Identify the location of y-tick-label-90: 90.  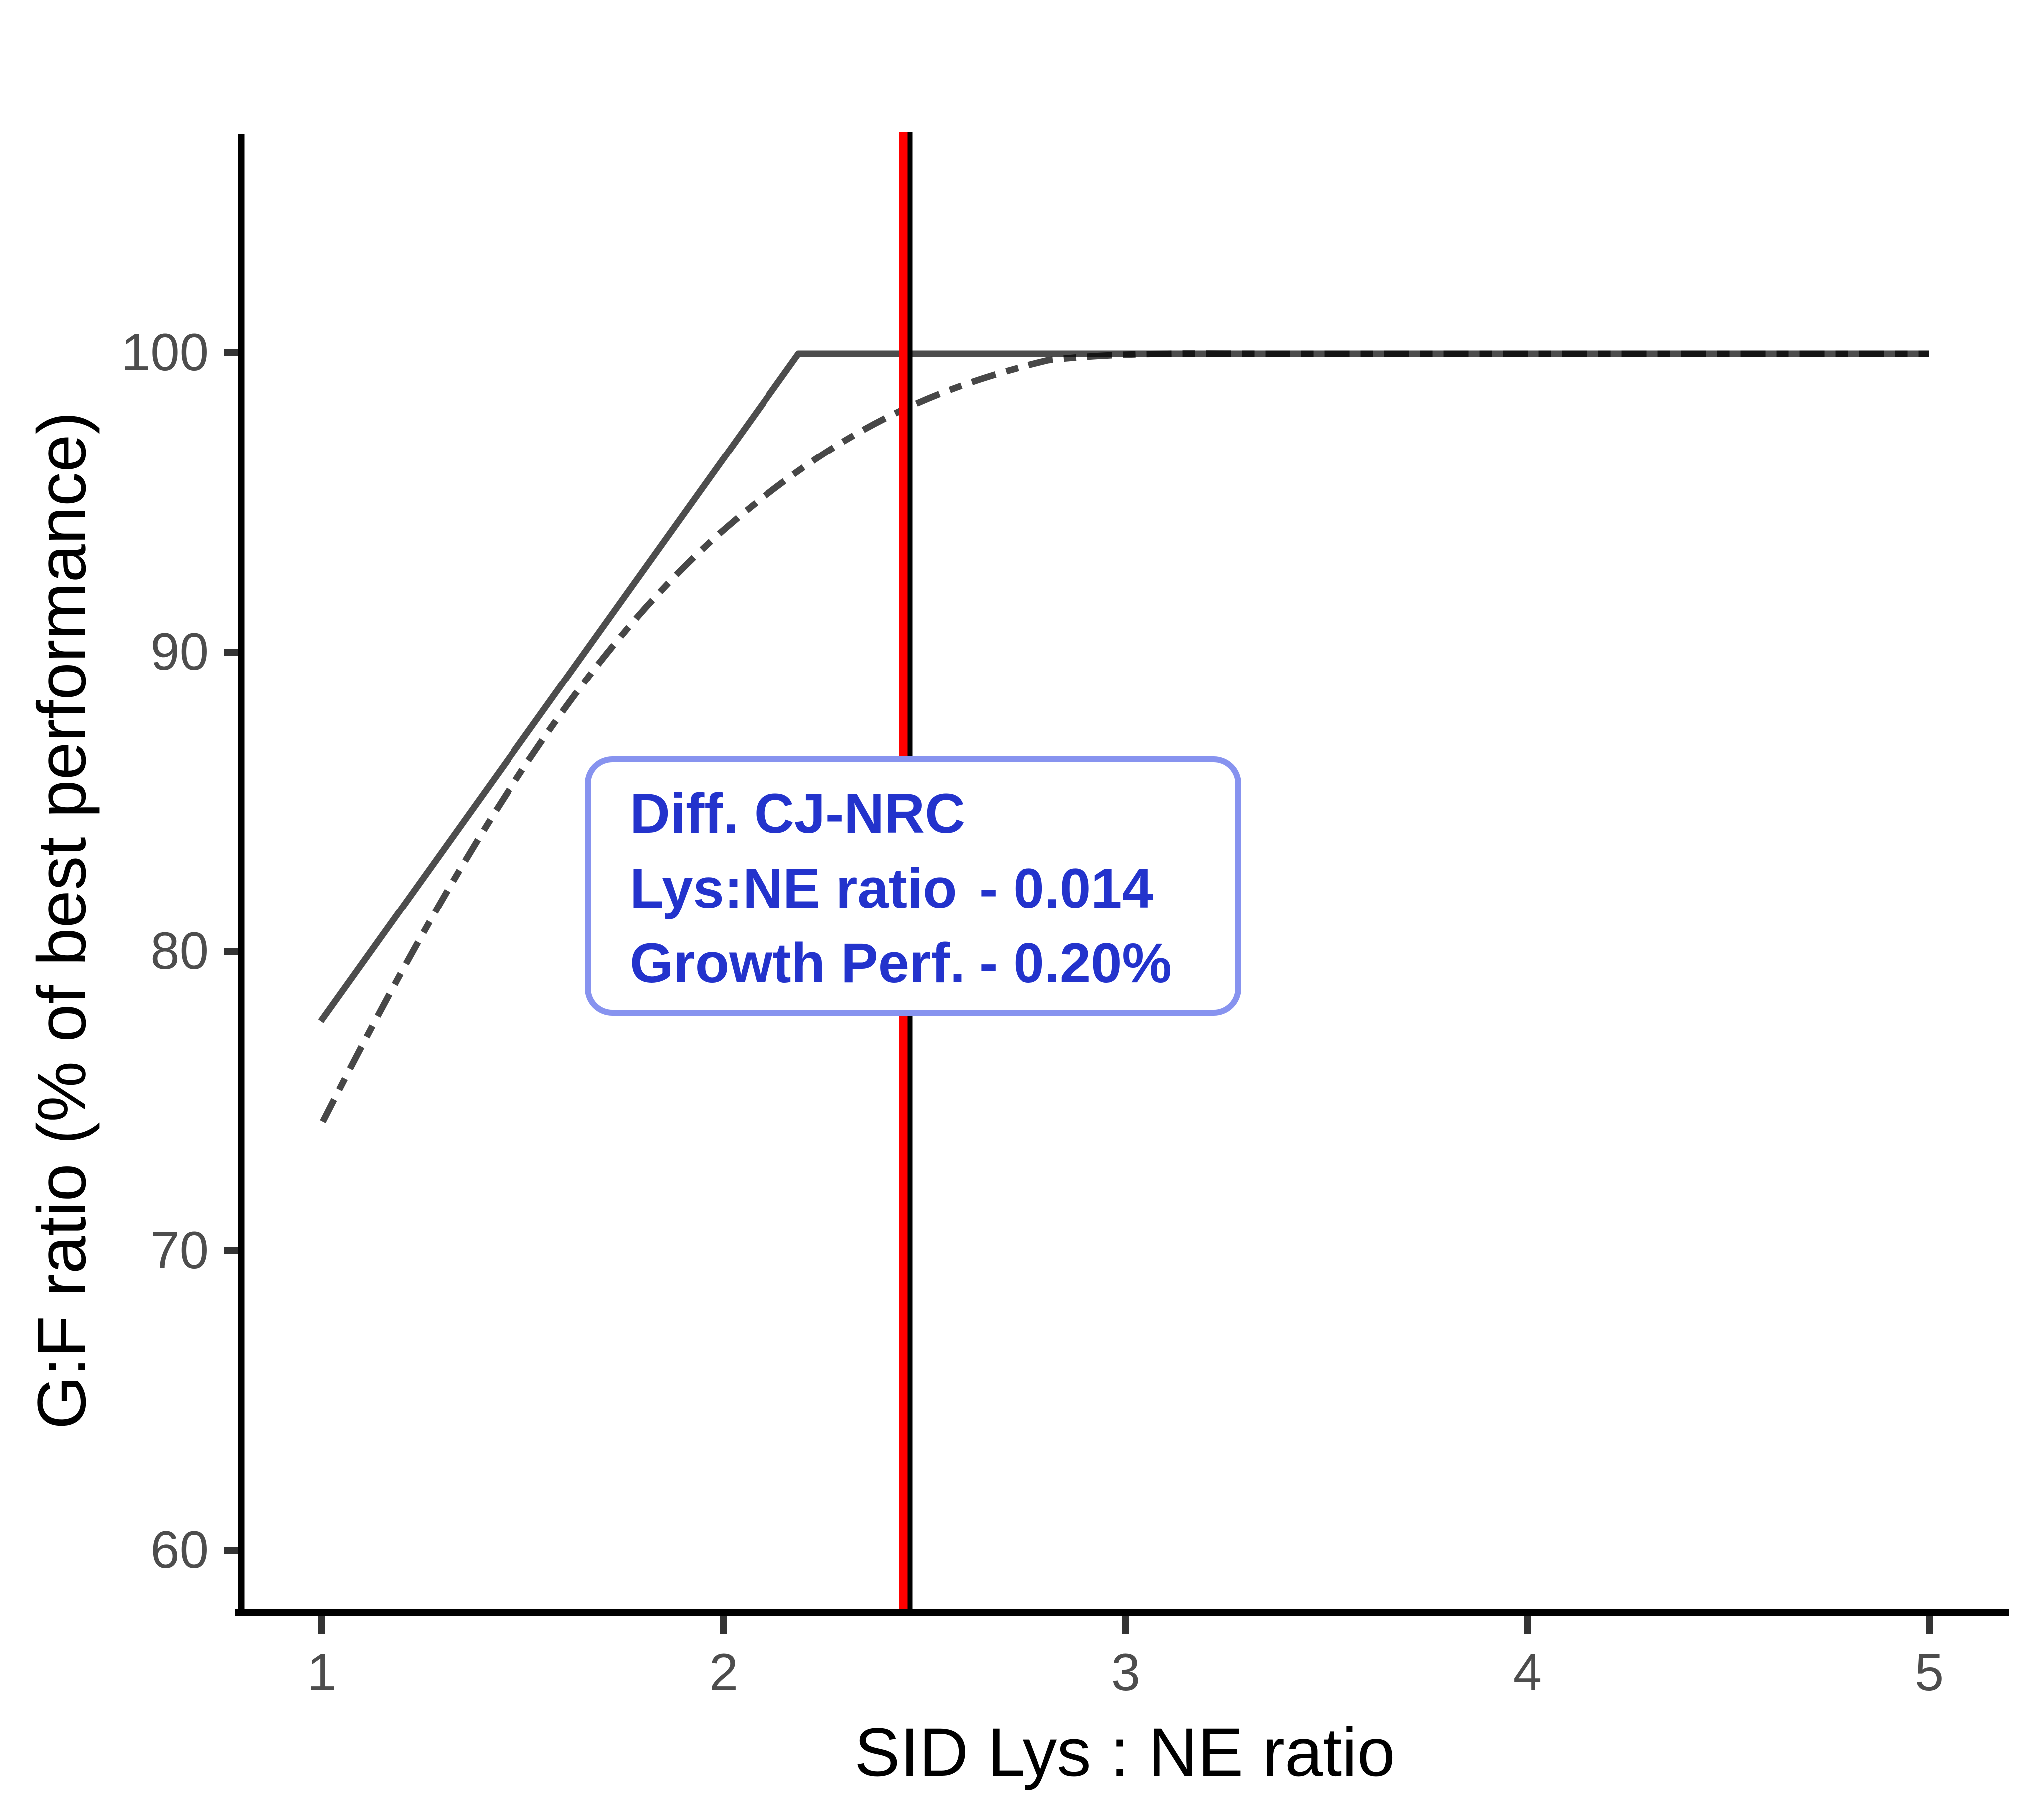
(179, 652).